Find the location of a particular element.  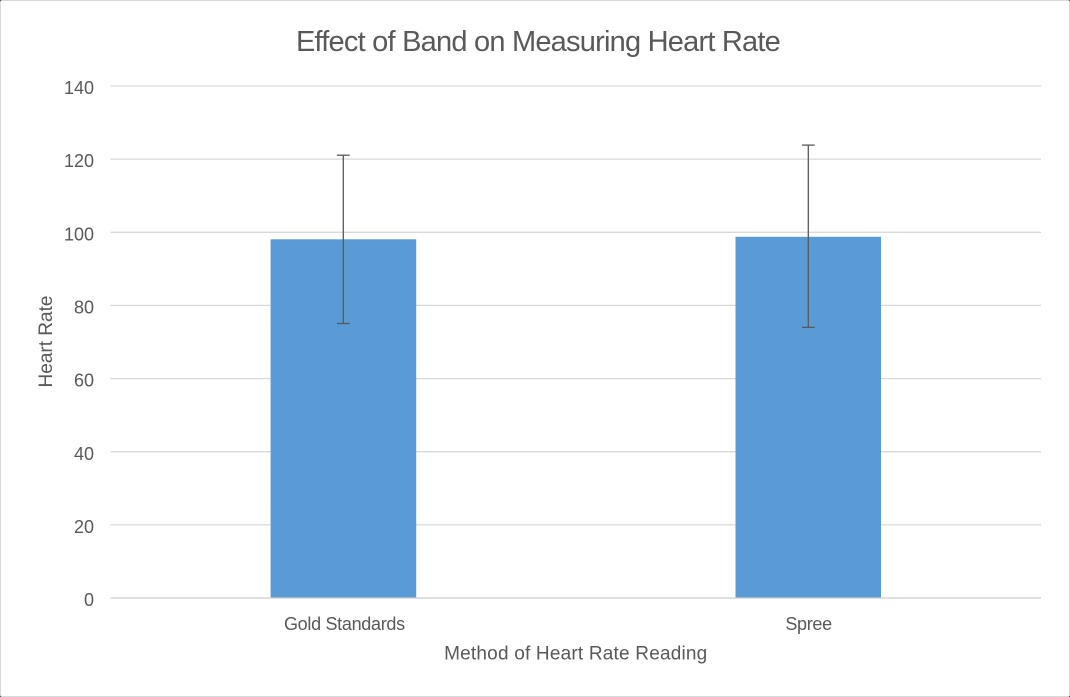

svg-text: 40 is located at coordinates (84, 454).